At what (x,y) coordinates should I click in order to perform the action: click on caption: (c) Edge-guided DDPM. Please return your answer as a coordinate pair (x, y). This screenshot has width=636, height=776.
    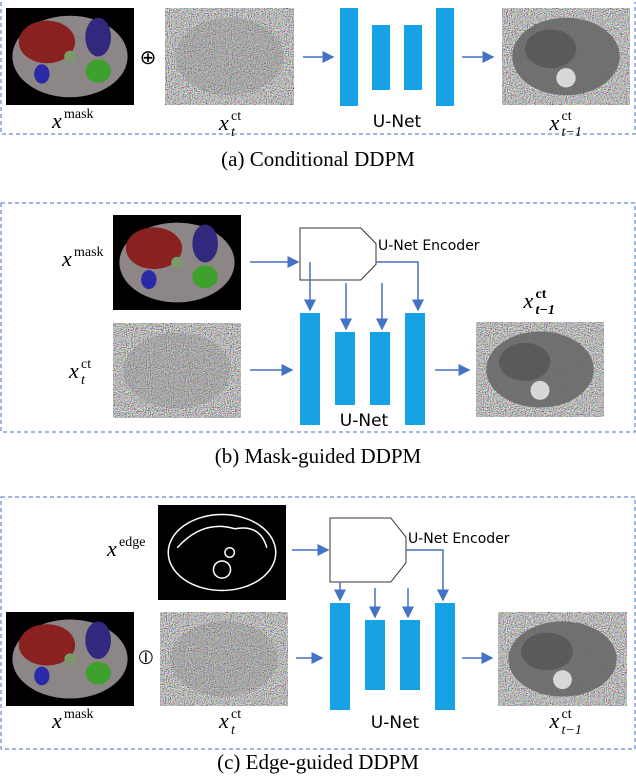
    Looking at the image, I should click on (318, 762).